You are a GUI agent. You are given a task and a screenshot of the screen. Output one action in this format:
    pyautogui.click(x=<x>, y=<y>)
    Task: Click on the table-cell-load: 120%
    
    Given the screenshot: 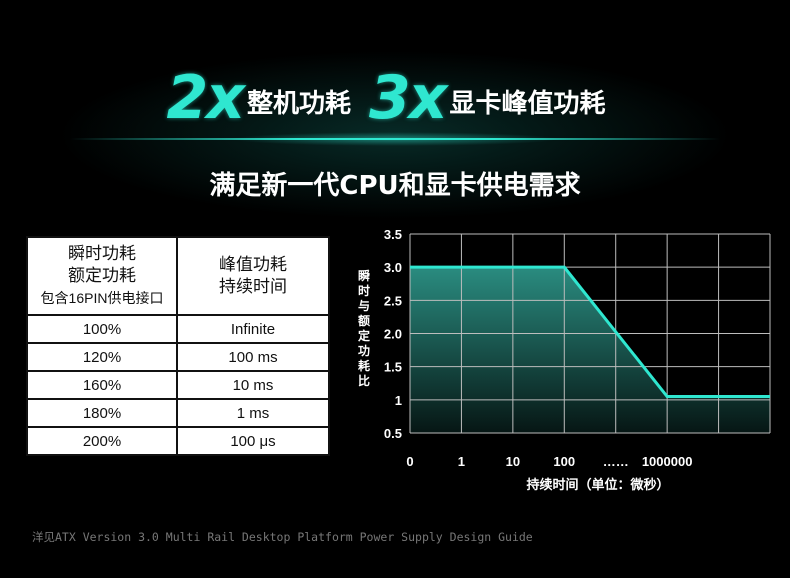 What is the action you would take?
    pyautogui.click(x=102, y=357)
    